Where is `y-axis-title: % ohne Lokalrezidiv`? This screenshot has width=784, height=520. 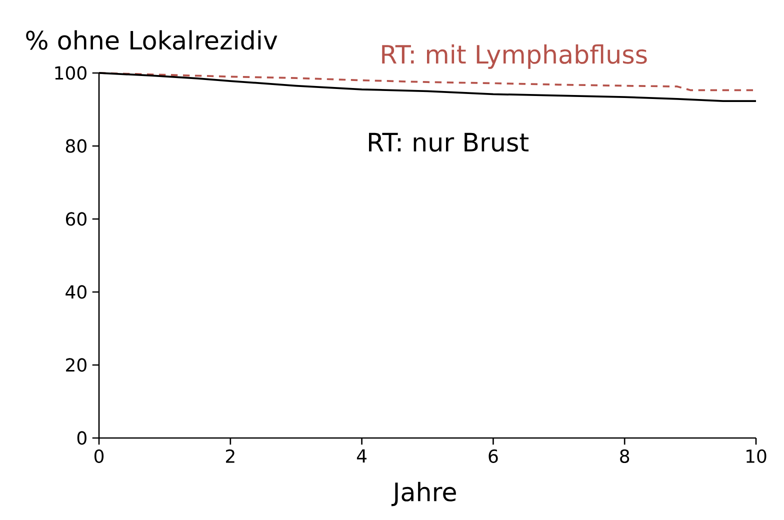 y-axis-title: % ohne Lokalrezidiv is located at coordinates (152, 40).